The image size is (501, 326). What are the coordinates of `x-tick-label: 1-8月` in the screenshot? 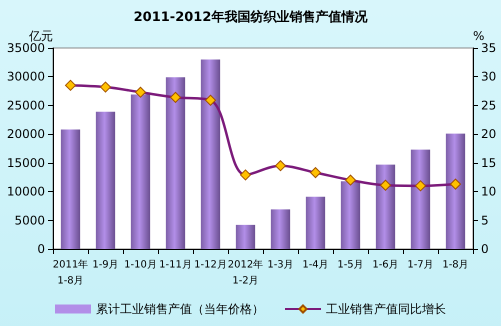 It's located at (455, 265).